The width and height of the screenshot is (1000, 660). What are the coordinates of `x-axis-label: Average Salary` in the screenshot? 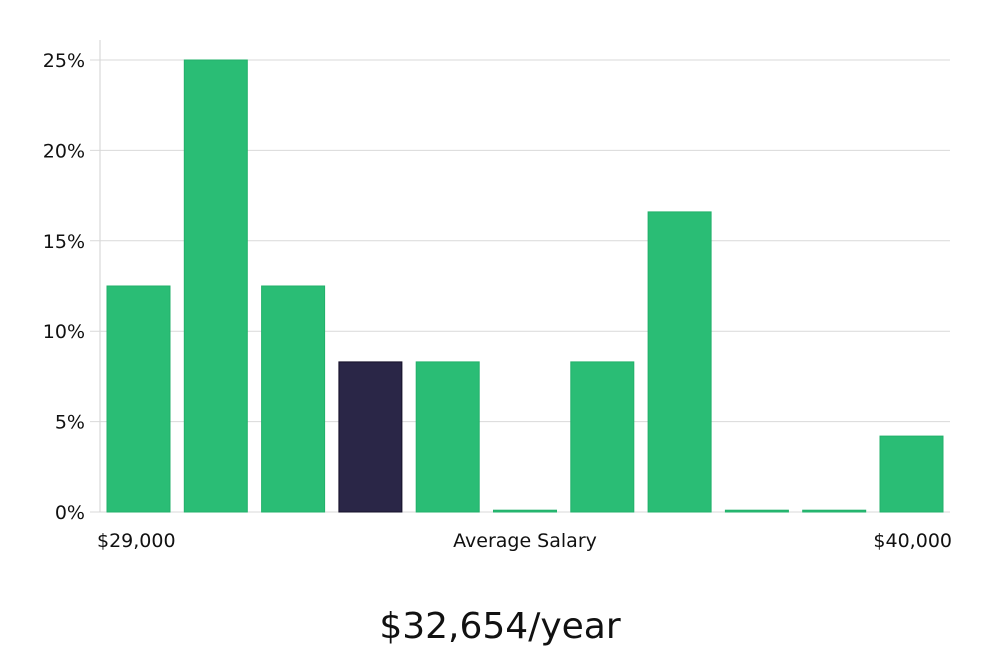 It's located at (525, 541).